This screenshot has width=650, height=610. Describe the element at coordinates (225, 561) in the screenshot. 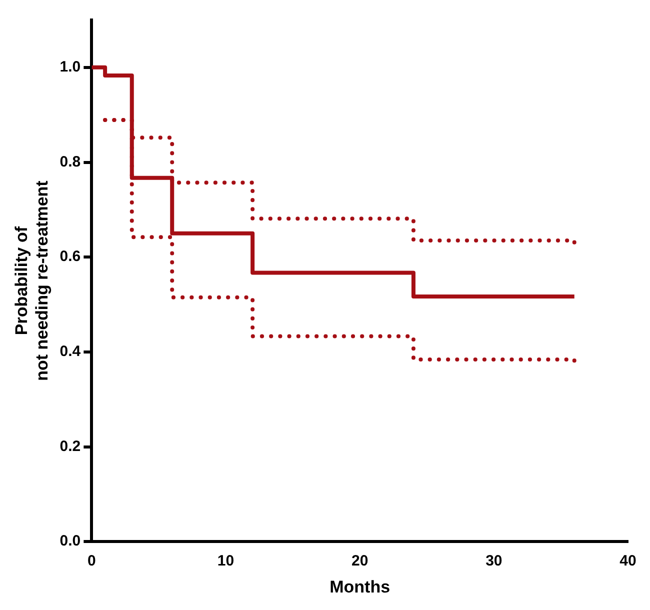

I see `x-tick-label: 10` at that location.